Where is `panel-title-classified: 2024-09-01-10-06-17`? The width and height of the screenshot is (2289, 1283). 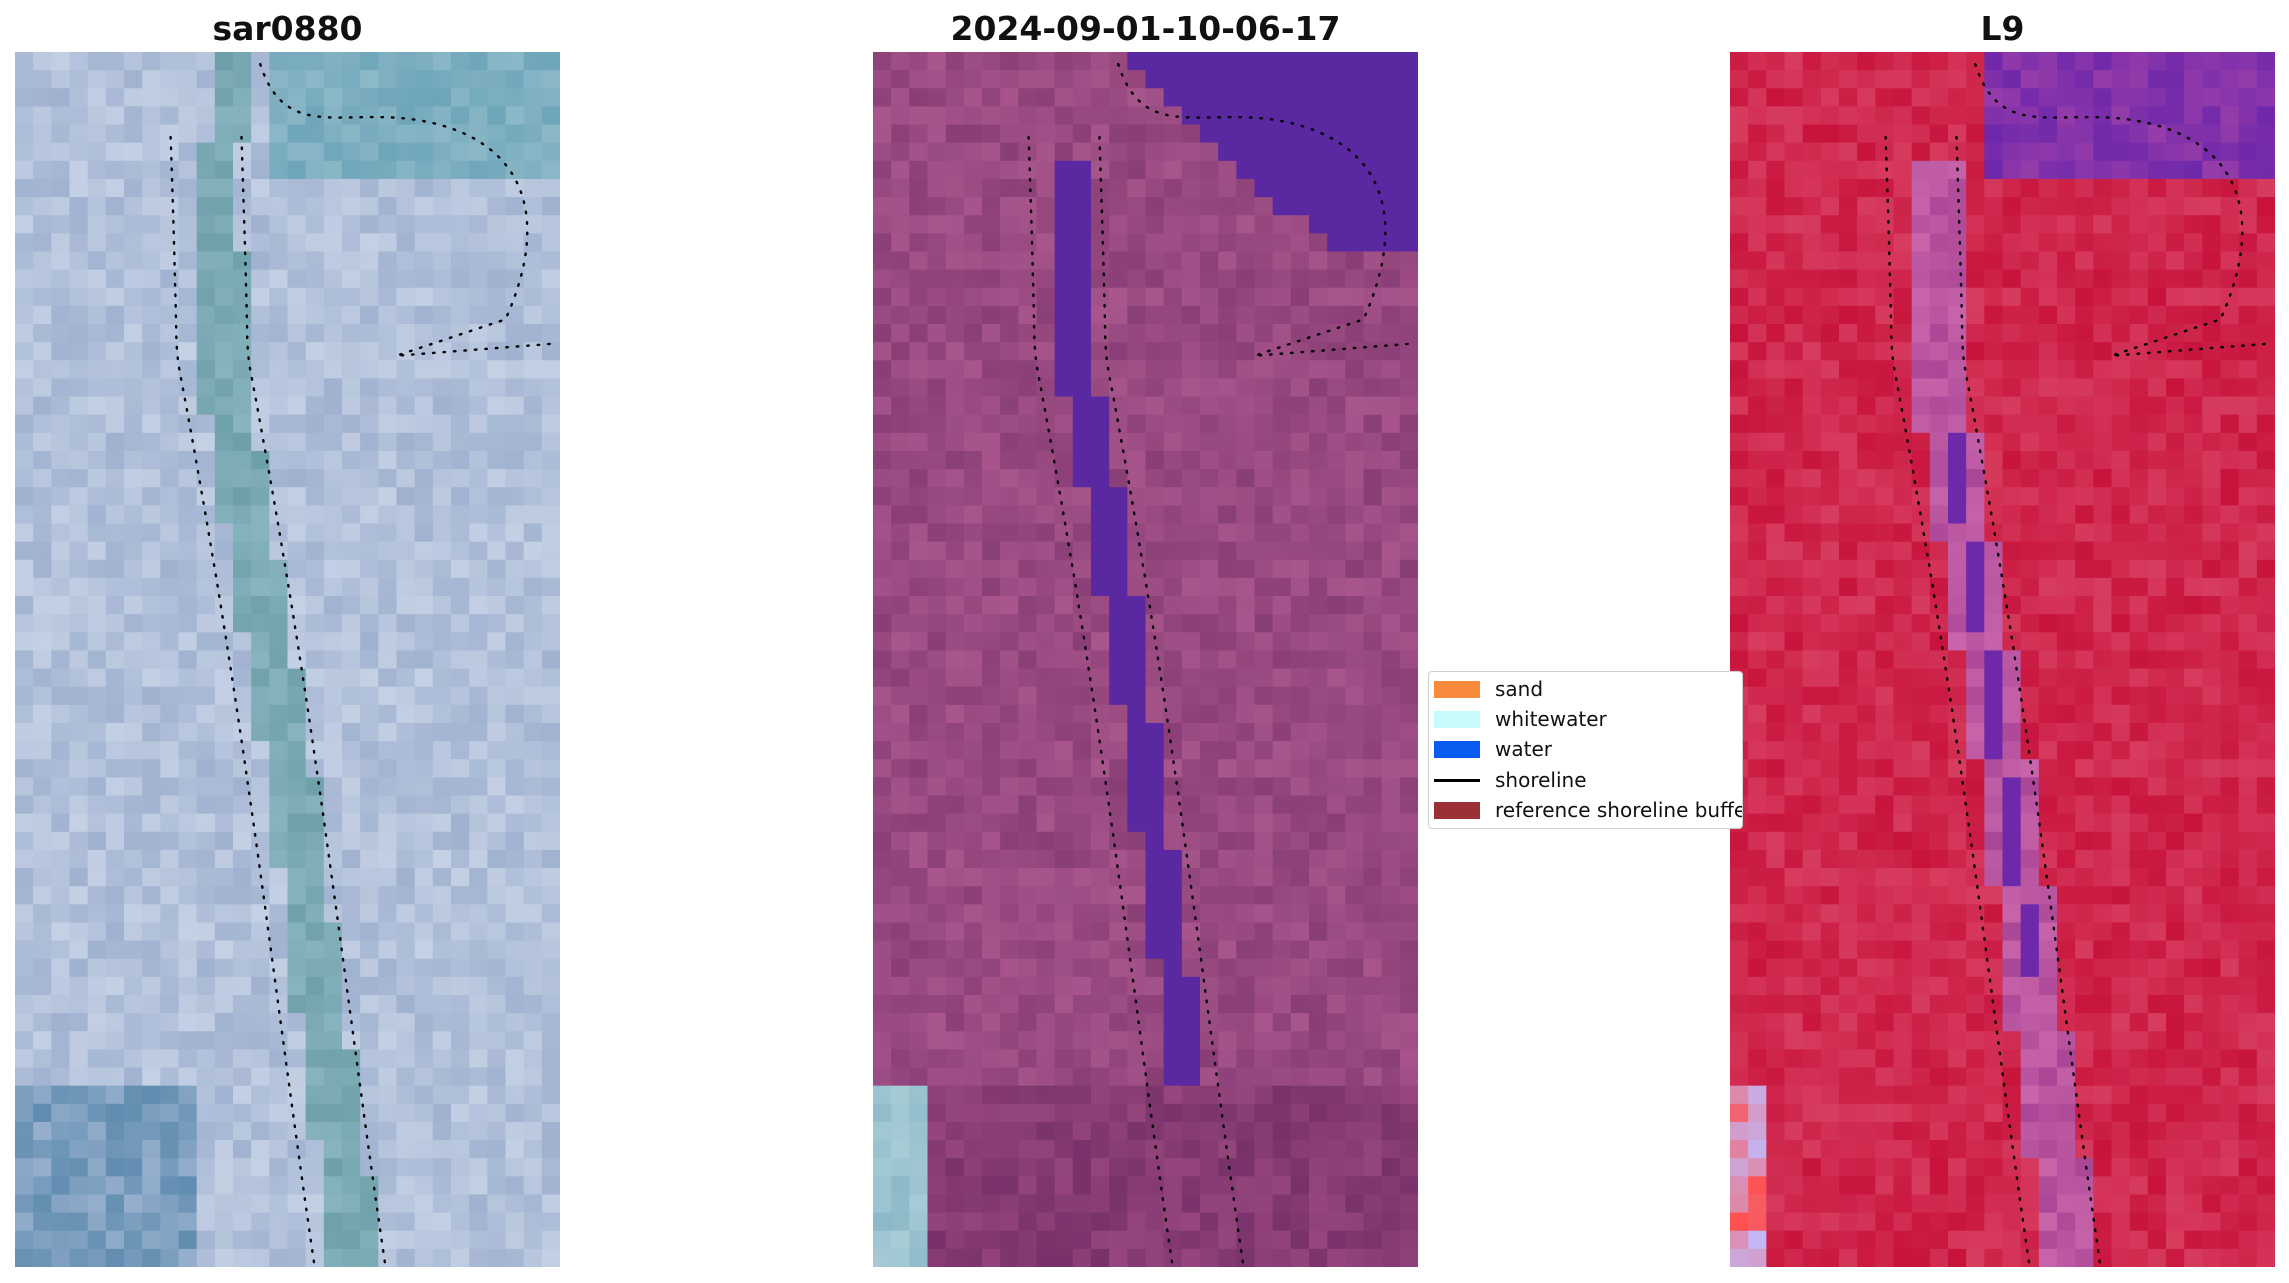
panel-title-classified: 2024-09-01-10-06-17 is located at coordinates (1145, 28).